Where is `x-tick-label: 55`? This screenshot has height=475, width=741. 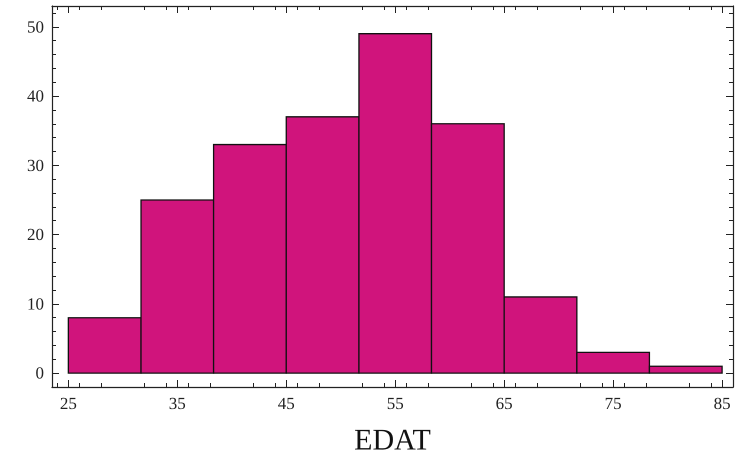 x-tick-label: 55 is located at coordinates (395, 403).